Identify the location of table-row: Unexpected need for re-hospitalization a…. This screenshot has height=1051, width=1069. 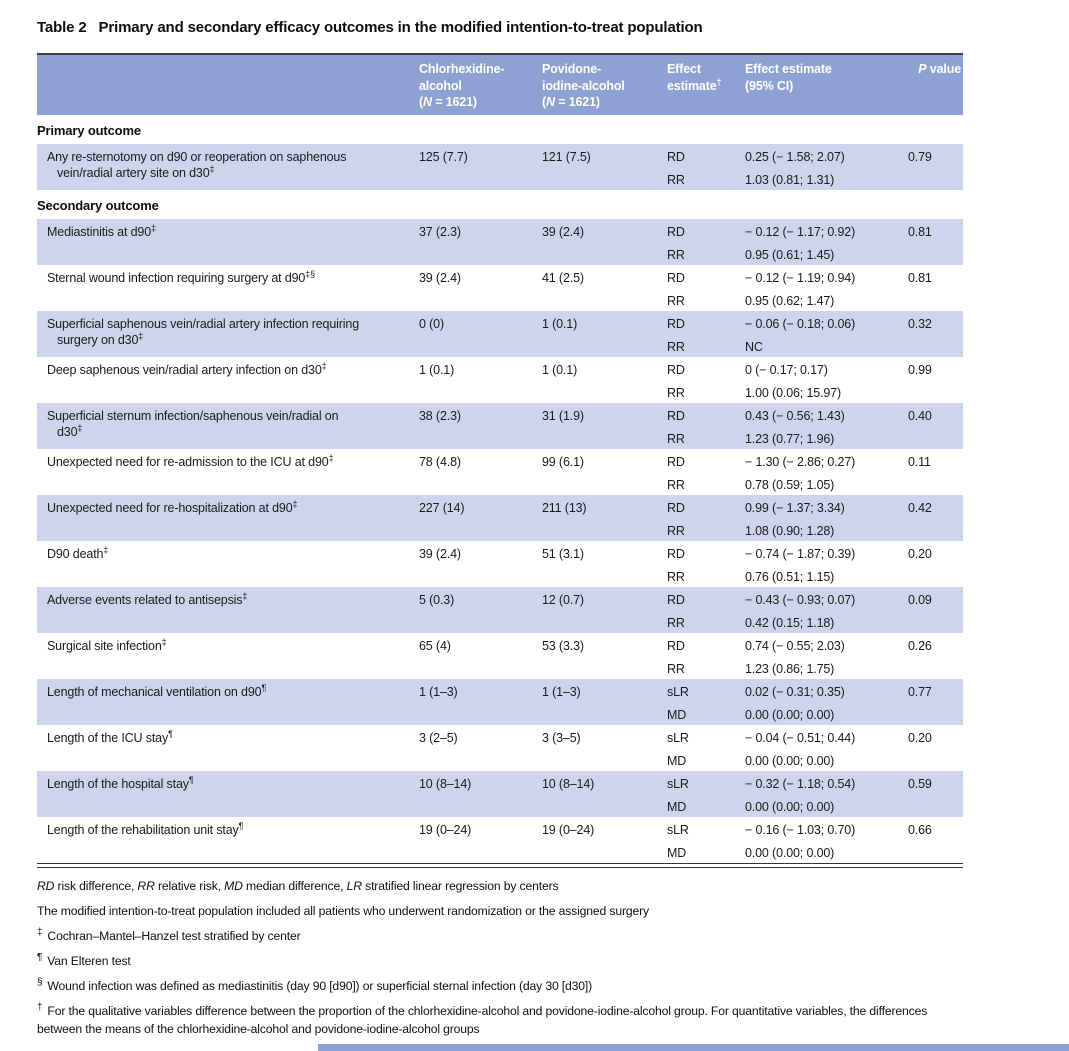
(500, 518).